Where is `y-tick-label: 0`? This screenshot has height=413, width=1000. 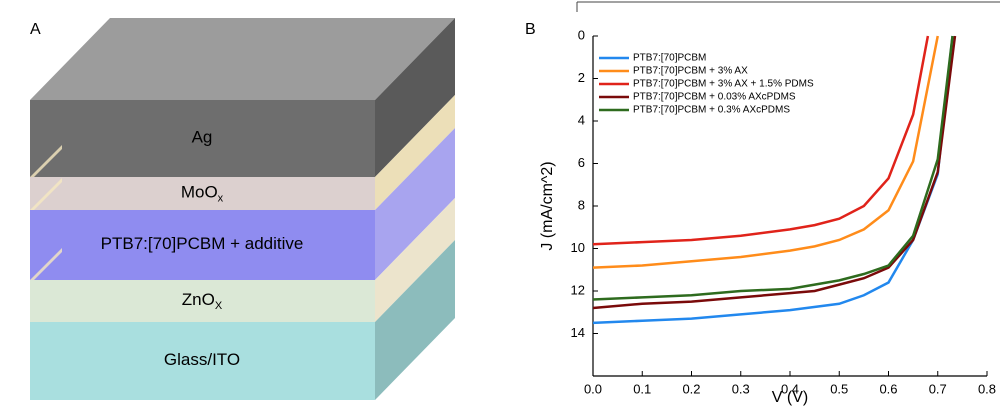
y-tick-label: 0 is located at coordinates (581, 34).